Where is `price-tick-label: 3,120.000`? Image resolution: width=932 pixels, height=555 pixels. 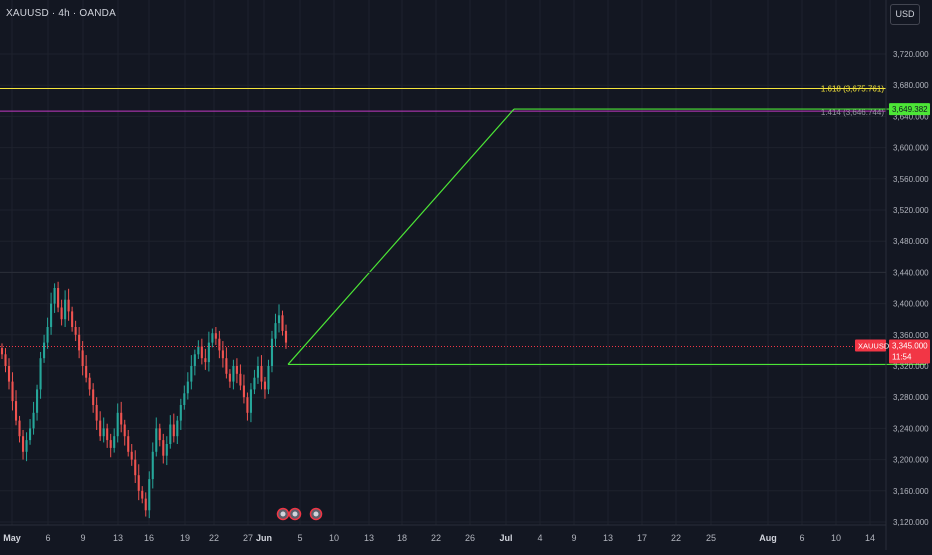 price-tick-label: 3,120.000 is located at coordinates (911, 522).